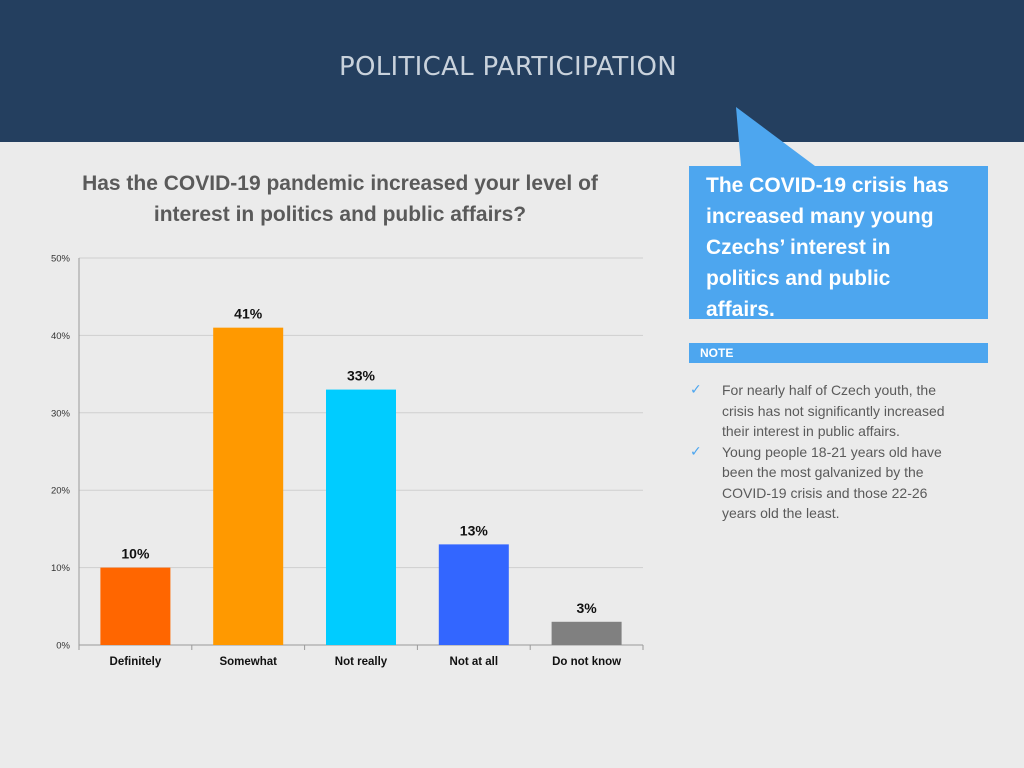 This screenshot has width=1024, height=768. I want to click on x-tick-label: Not really, so click(361, 662).